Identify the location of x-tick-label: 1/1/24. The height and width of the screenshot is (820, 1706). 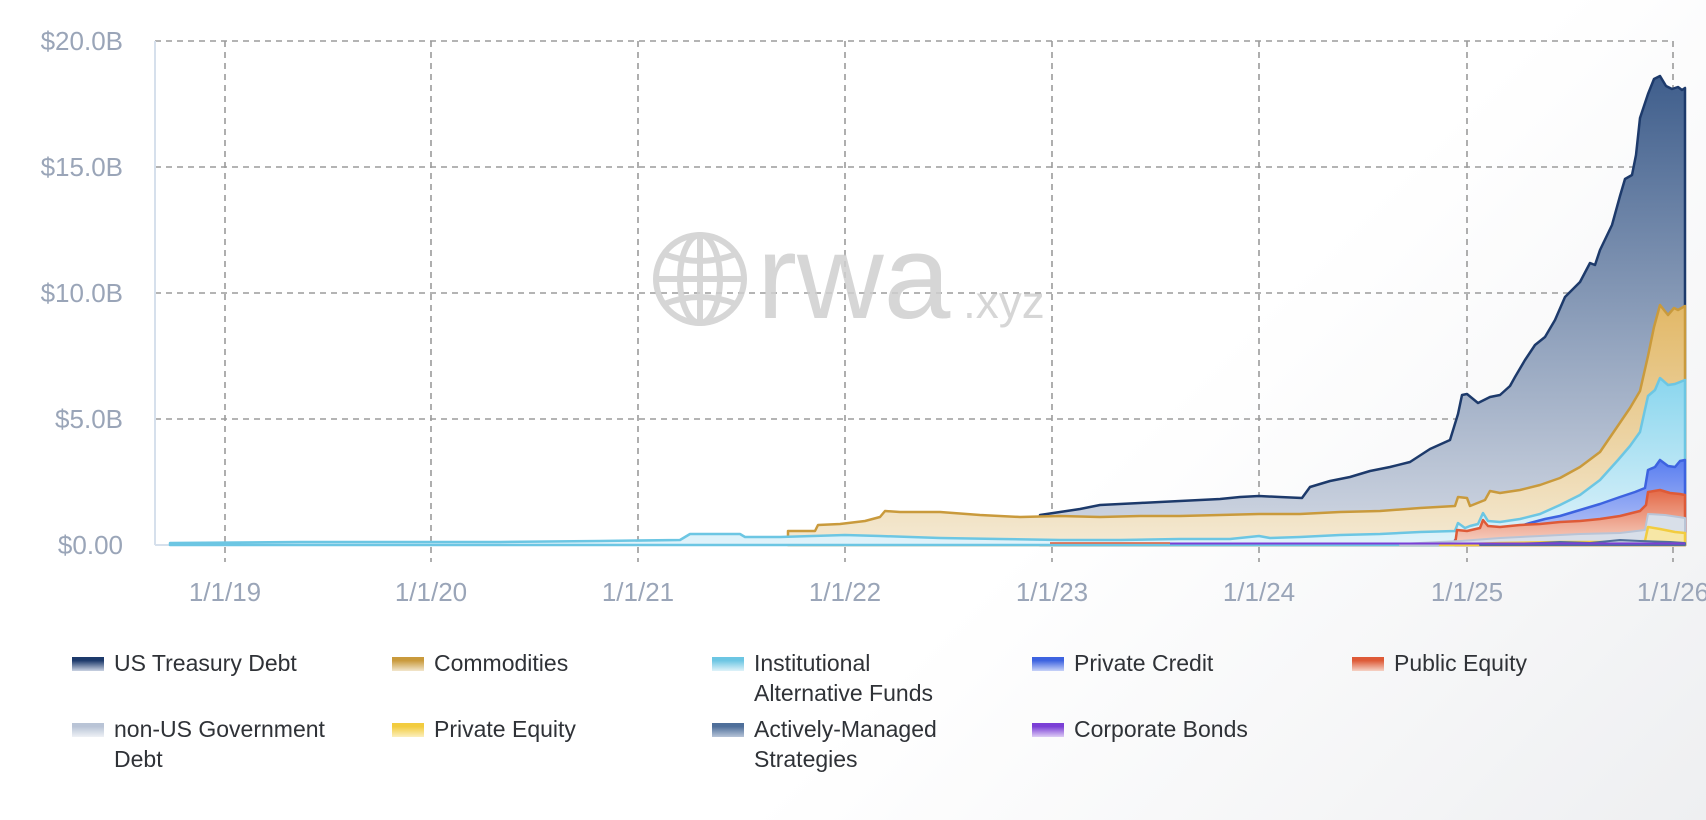
(1259, 592).